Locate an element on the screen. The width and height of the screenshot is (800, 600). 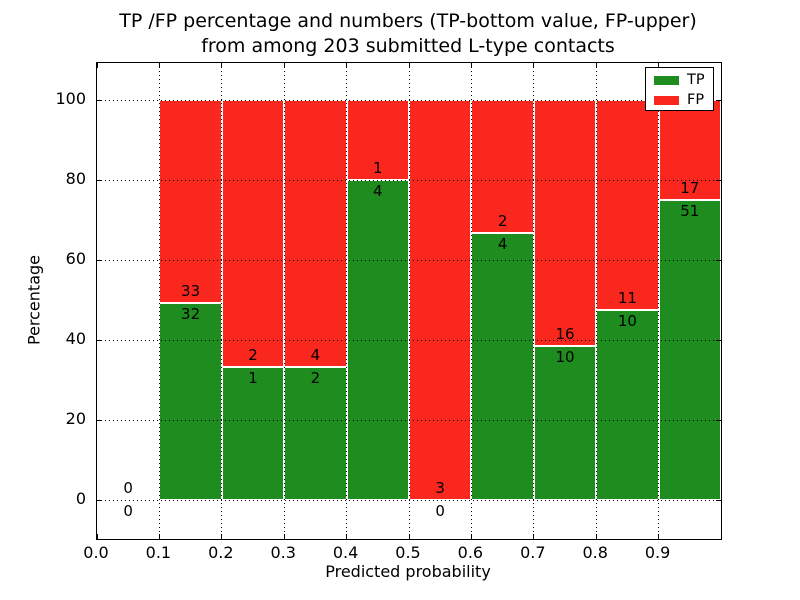
x-axis-label: Predicted probability is located at coordinates (408, 571).